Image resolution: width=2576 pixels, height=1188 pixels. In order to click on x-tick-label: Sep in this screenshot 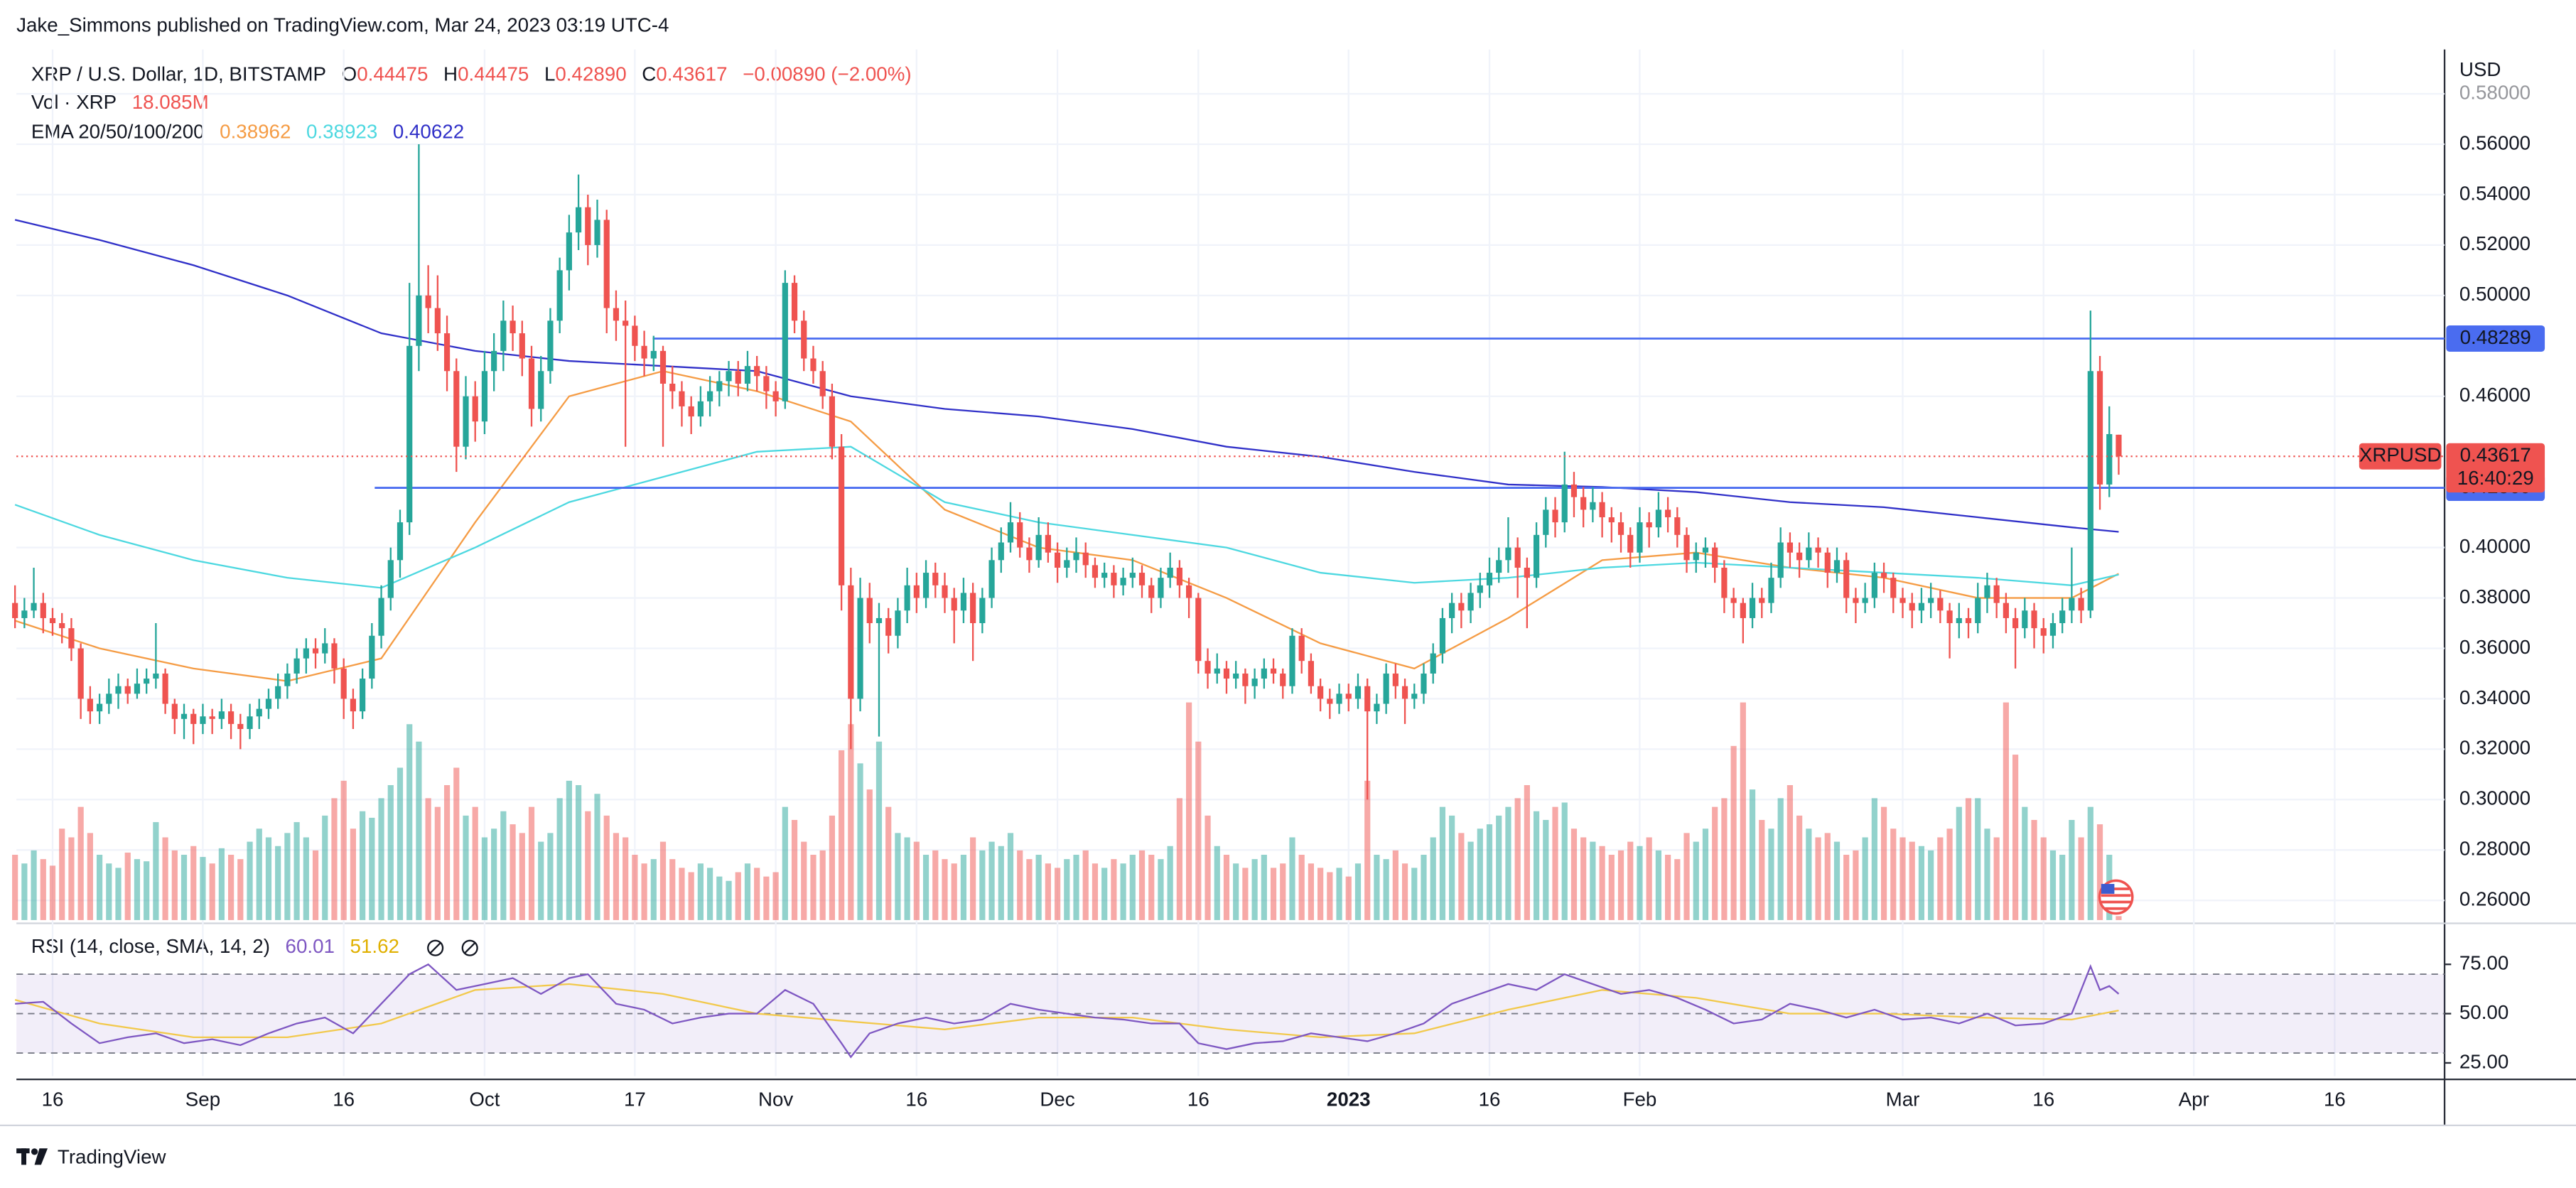, I will do `click(203, 1100)`.